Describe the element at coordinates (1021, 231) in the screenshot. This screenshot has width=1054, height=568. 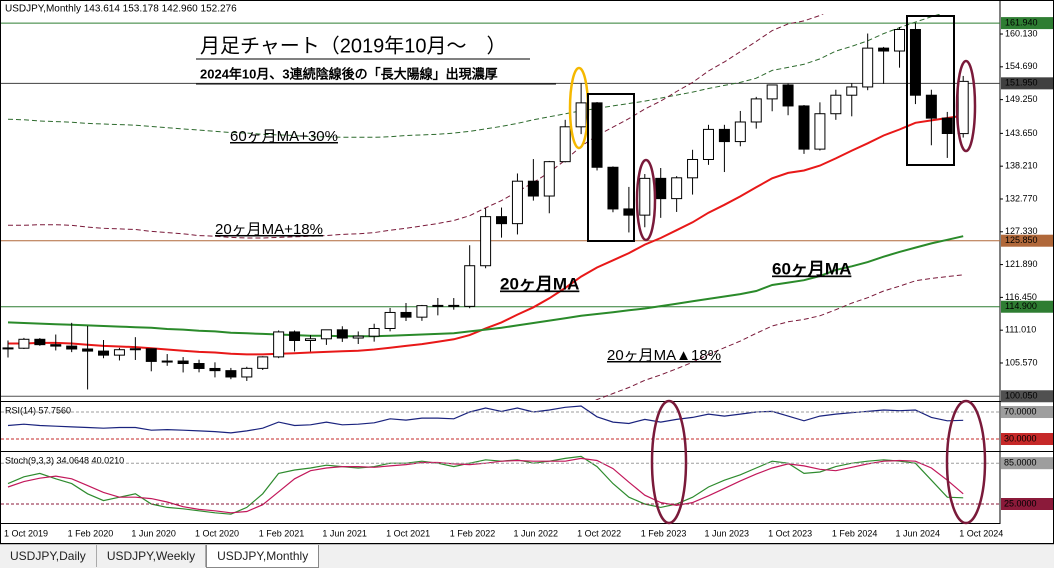
I see `y-tick-label: 127.330` at that location.